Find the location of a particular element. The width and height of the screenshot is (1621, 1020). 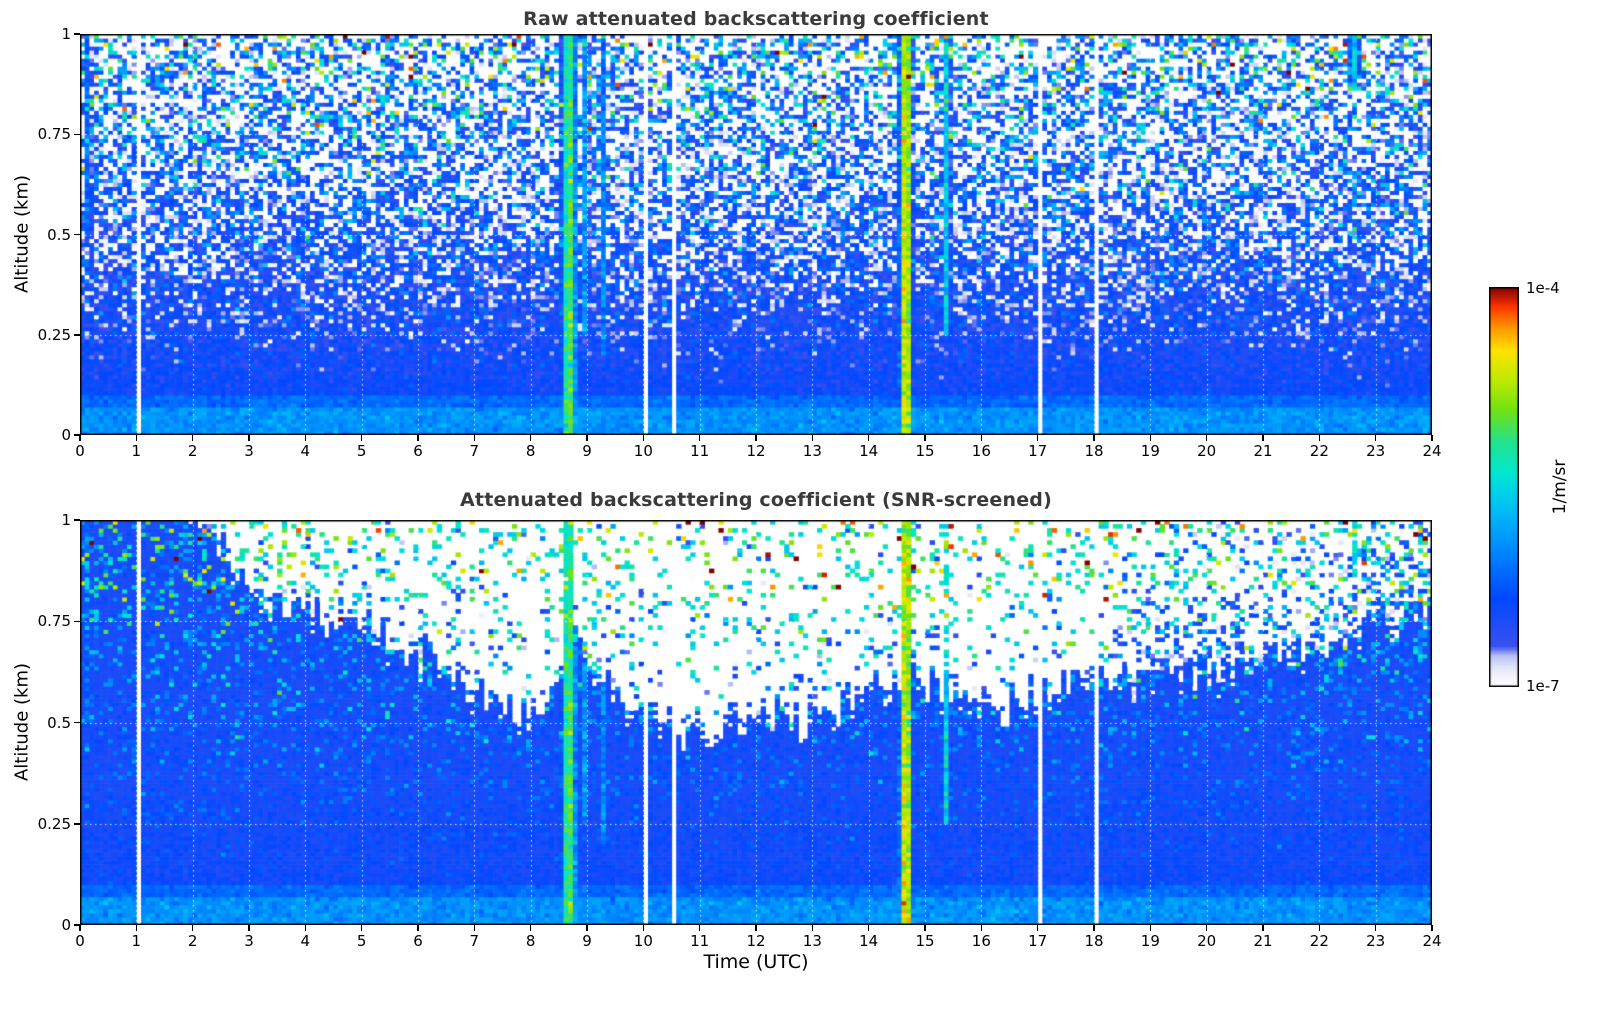

x-tick-label: 4 is located at coordinates (305, 941).